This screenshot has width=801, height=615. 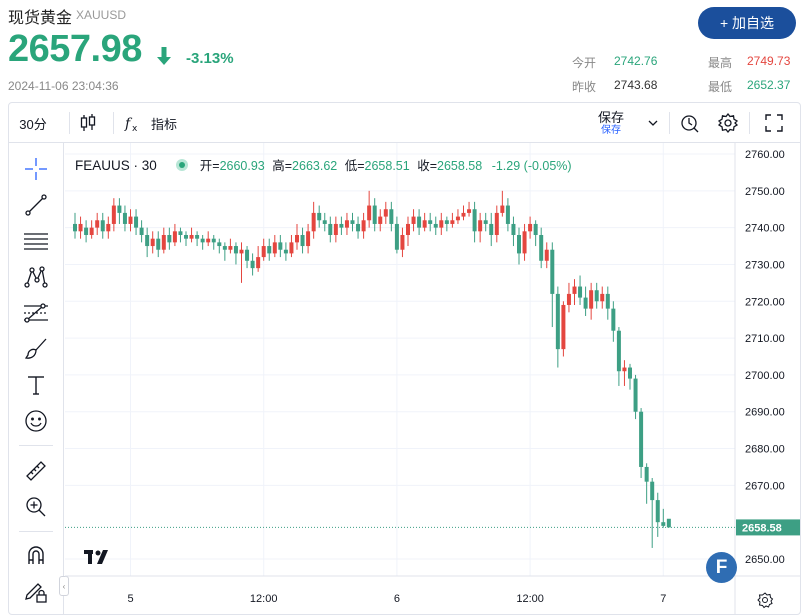 What do you see at coordinates (116, 165) in the screenshot?
I see `legend-symbol: FEAUUS · 30` at bounding box center [116, 165].